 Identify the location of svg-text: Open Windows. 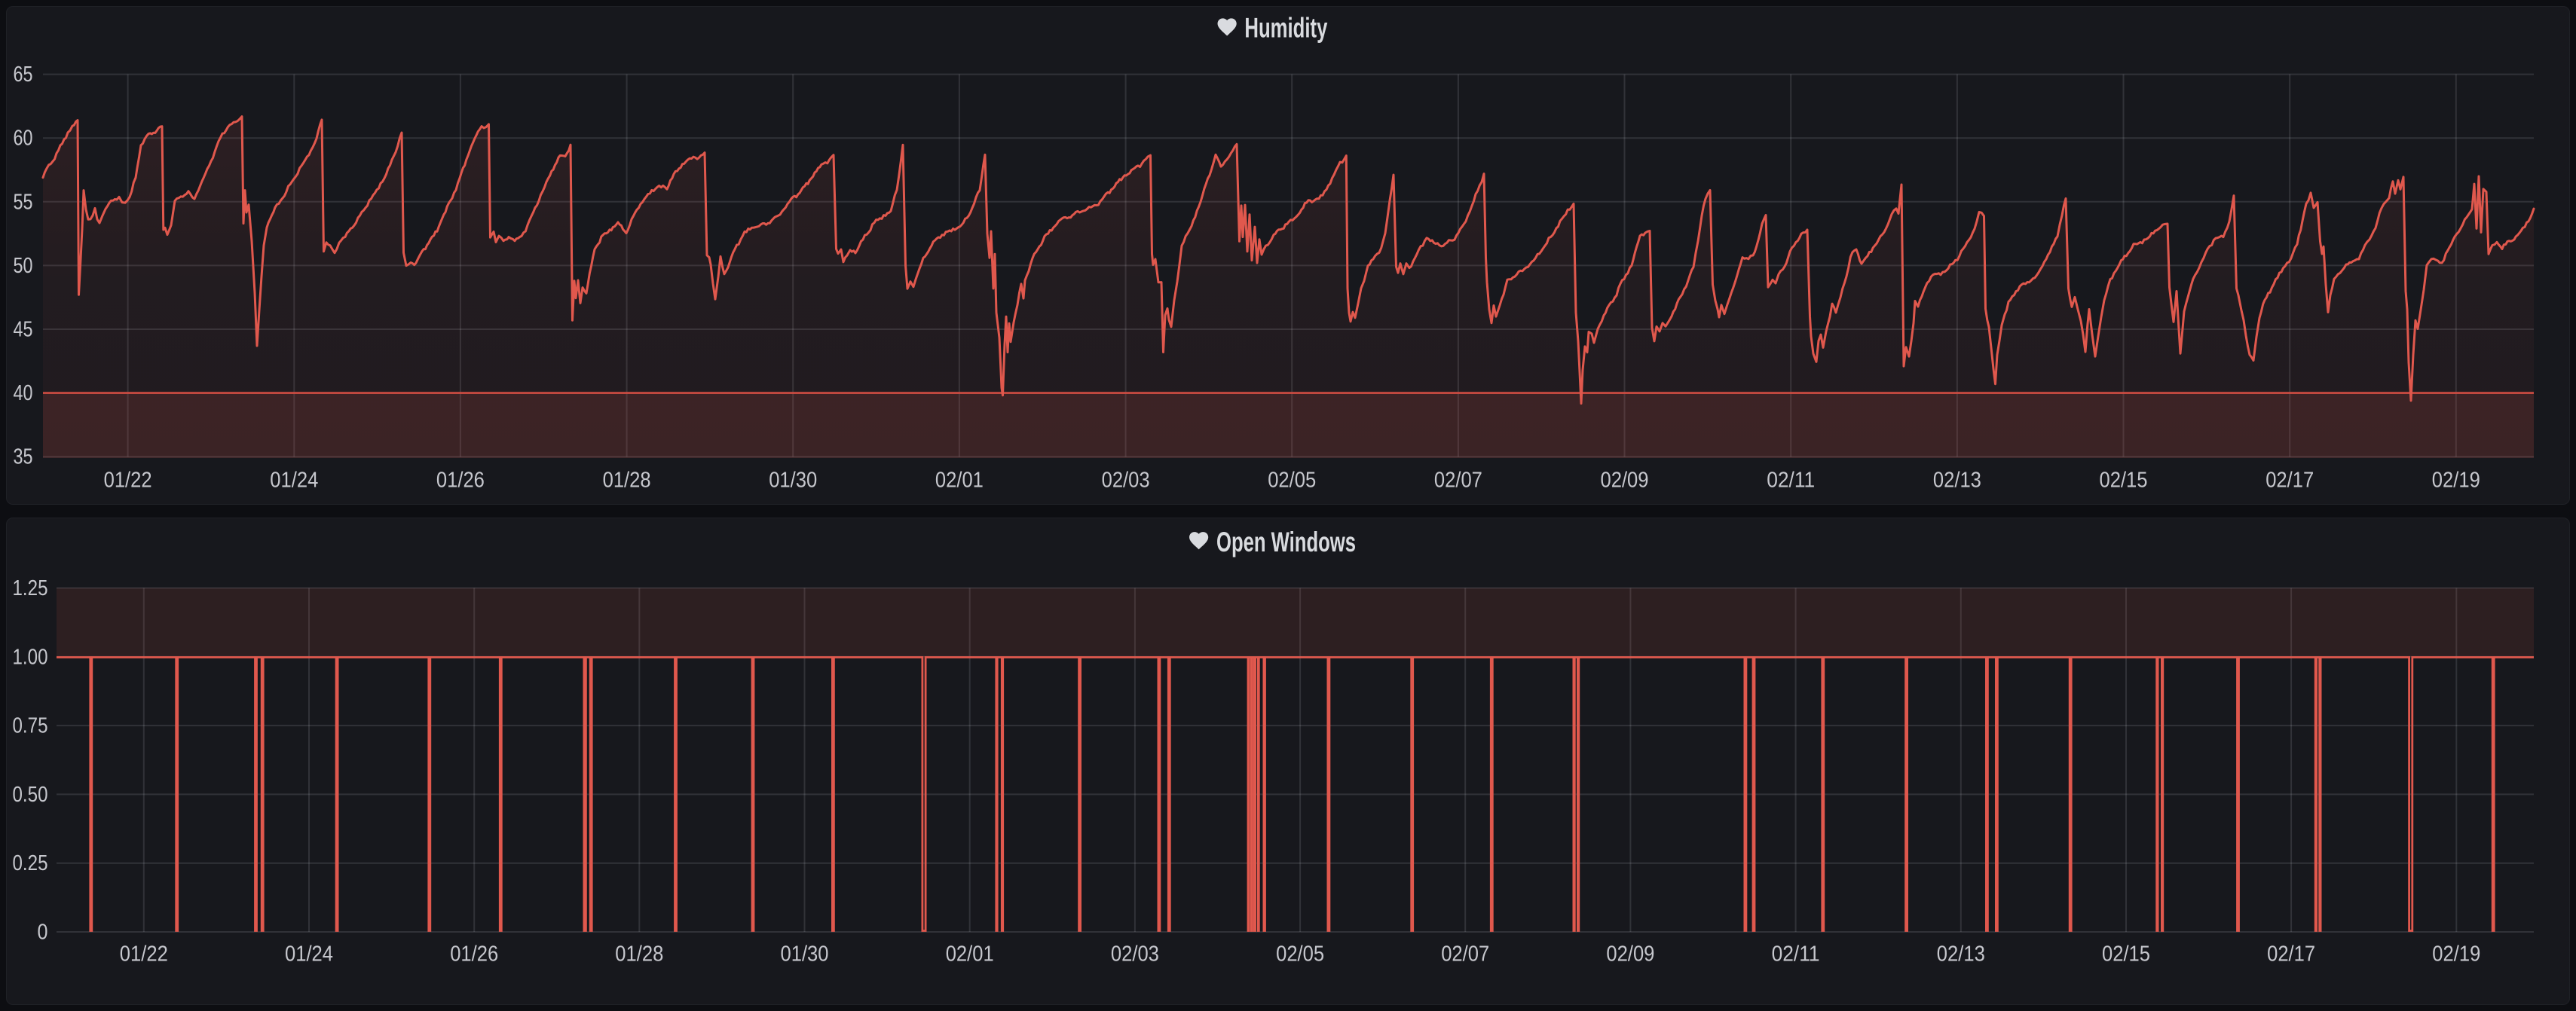
(1286, 542).